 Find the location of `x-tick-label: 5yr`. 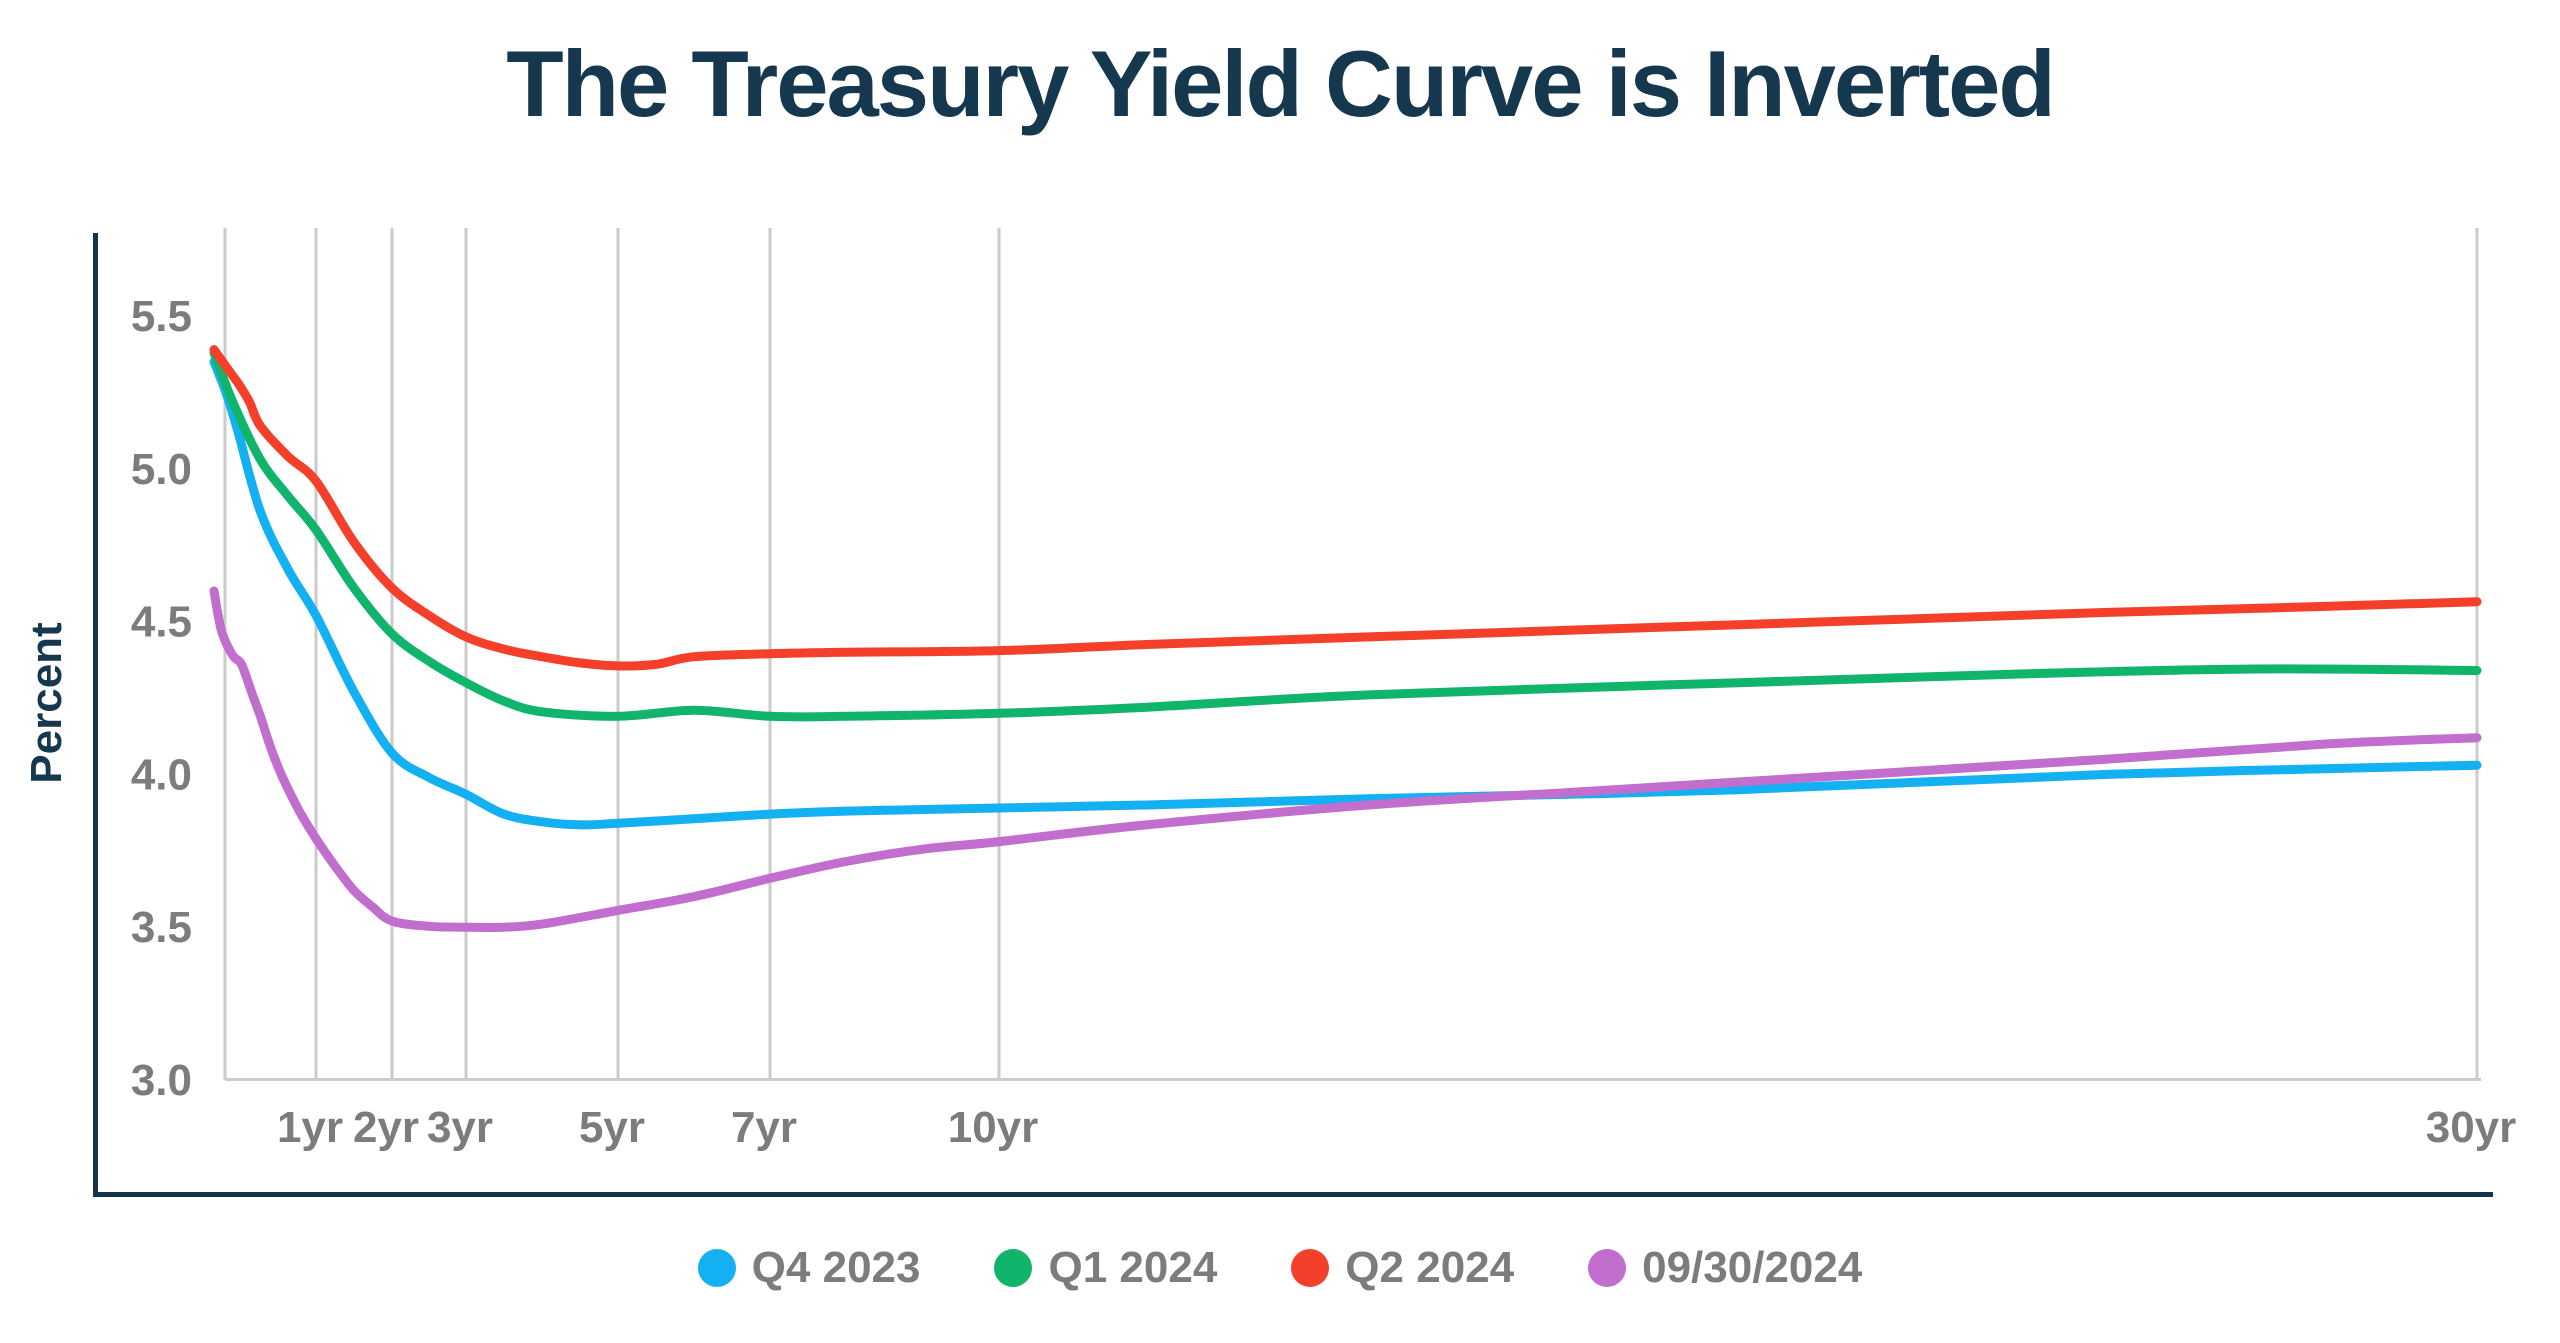

x-tick-label: 5yr is located at coordinates (612, 1127).